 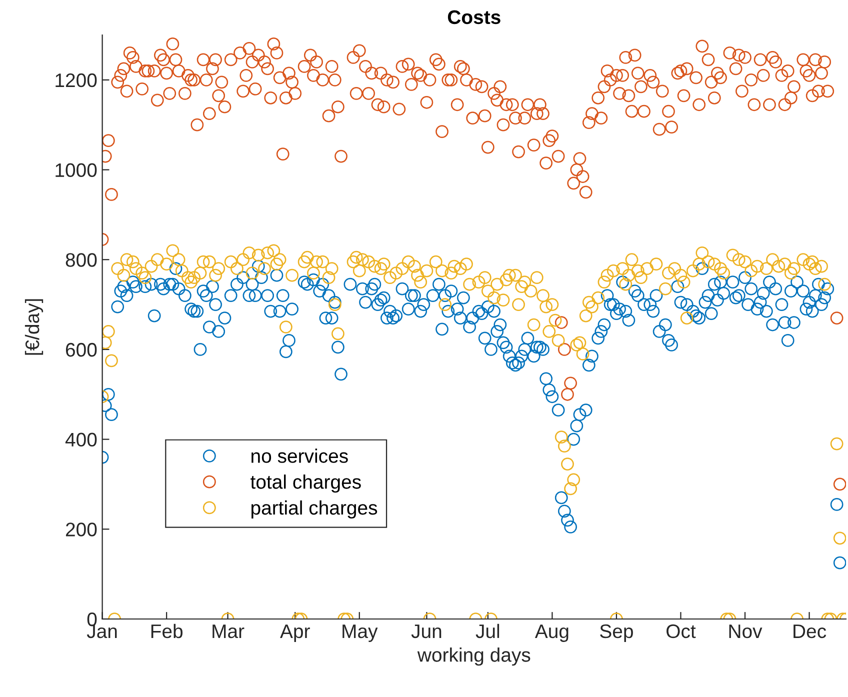 What do you see at coordinates (228, 631) in the screenshot?
I see `x-tick-label: Mar` at bounding box center [228, 631].